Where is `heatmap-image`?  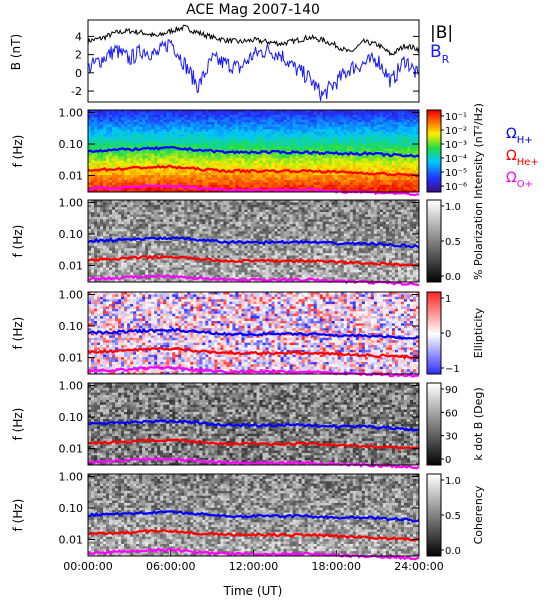 heatmap-image is located at coordinates (254, 151).